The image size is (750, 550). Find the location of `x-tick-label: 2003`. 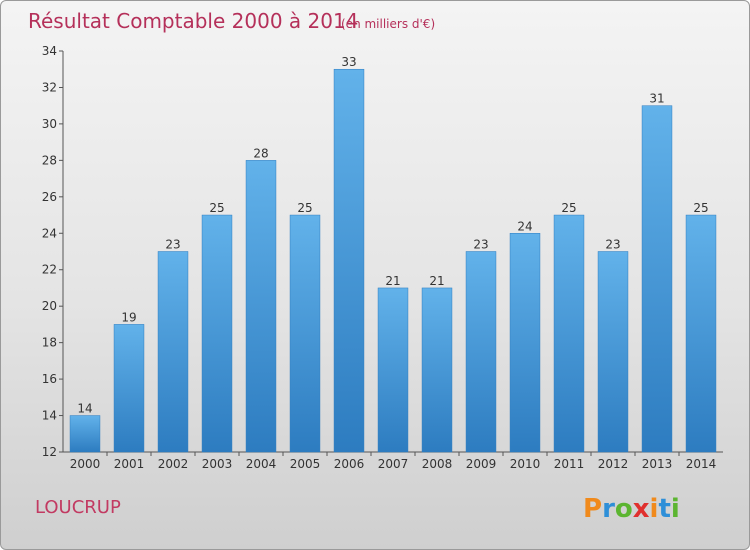

x-tick-label: 2003 is located at coordinates (217, 464).